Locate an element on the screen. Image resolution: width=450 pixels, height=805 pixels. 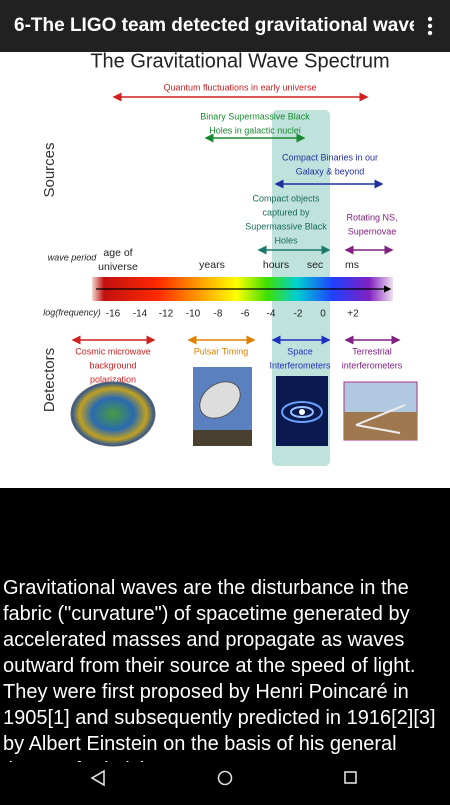
space-image is located at coordinates (302, 411).